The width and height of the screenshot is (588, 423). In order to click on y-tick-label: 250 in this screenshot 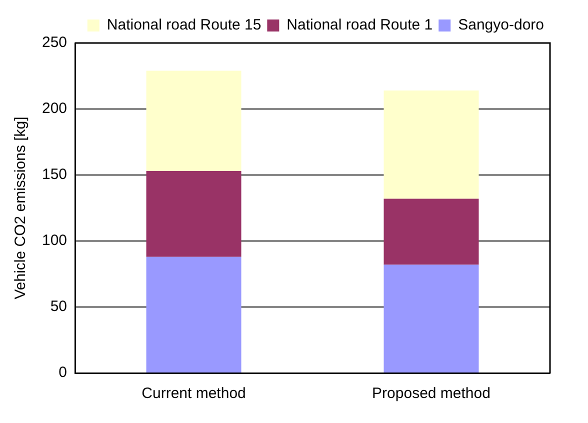, I will do `click(55, 43)`.